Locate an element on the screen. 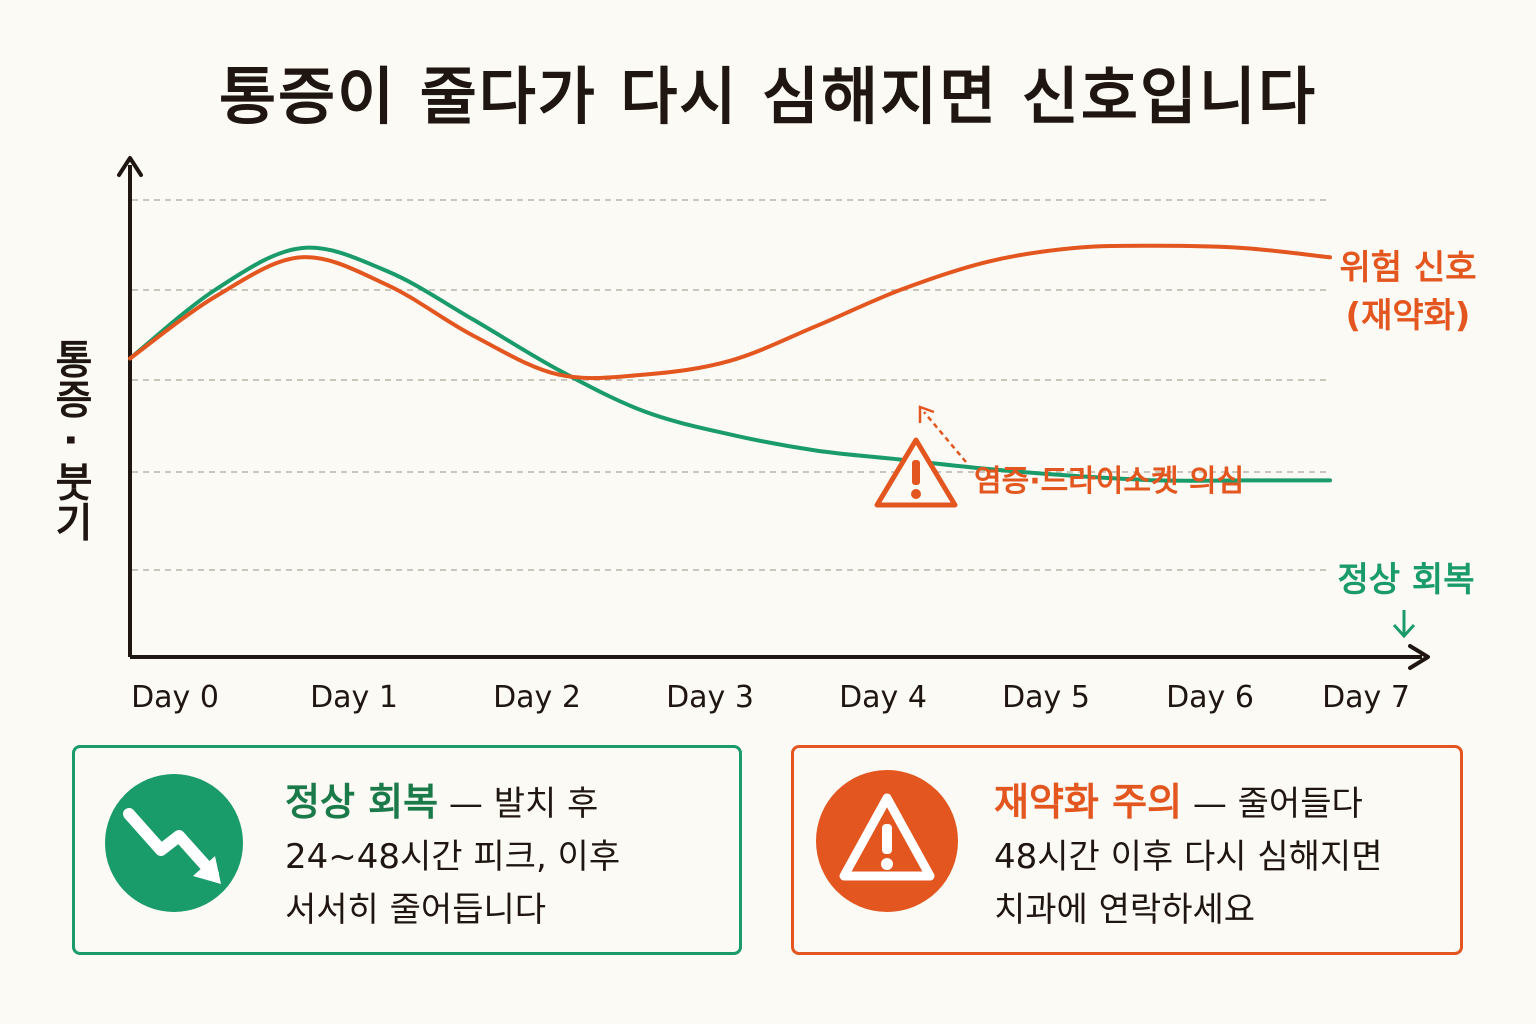  relapse-warning-text: 재약화 주의 — 줄어들다 48시간 이후 다시 심해지면 치과에 연락하세요 is located at coordinates (1221, 856).